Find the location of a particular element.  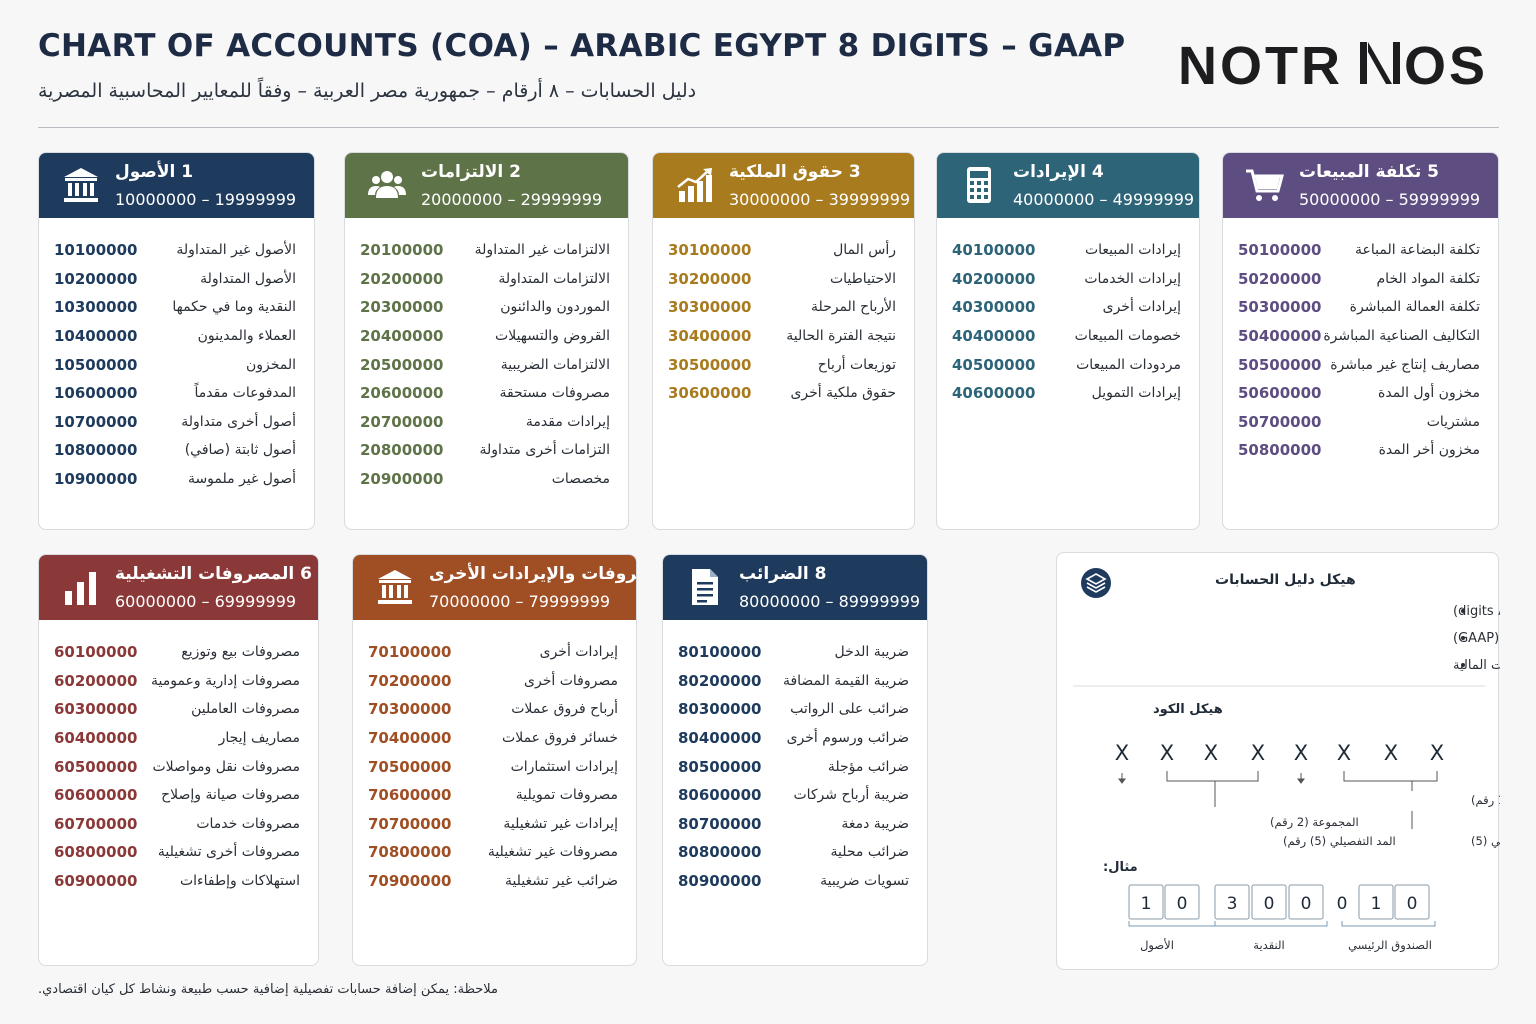

account-name: أصول أخرى متداولة is located at coordinates (238, 421).